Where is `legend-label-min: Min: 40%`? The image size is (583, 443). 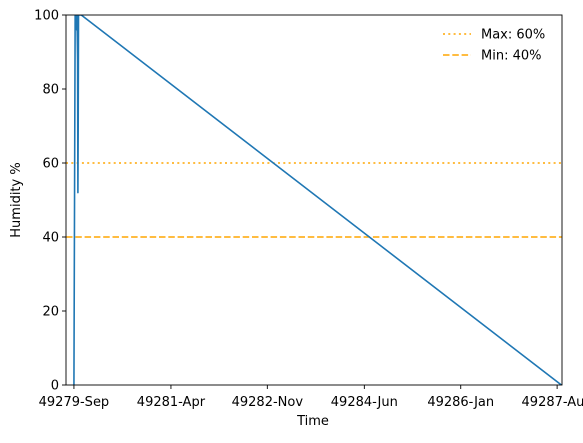 legend-label-min: Min: 40% is located at coordinates (511, 56).